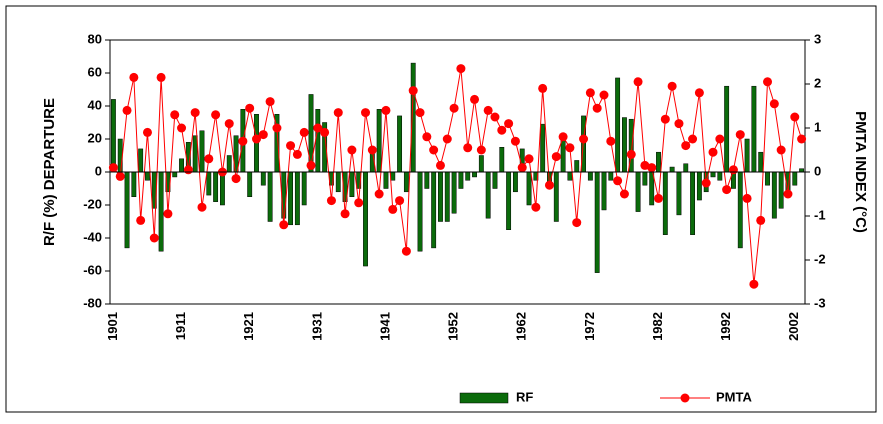  What do you see at coordinates (92, 203) in the screenshot?
I see `y-tick-label: -20` at bounding box center [92, 203].